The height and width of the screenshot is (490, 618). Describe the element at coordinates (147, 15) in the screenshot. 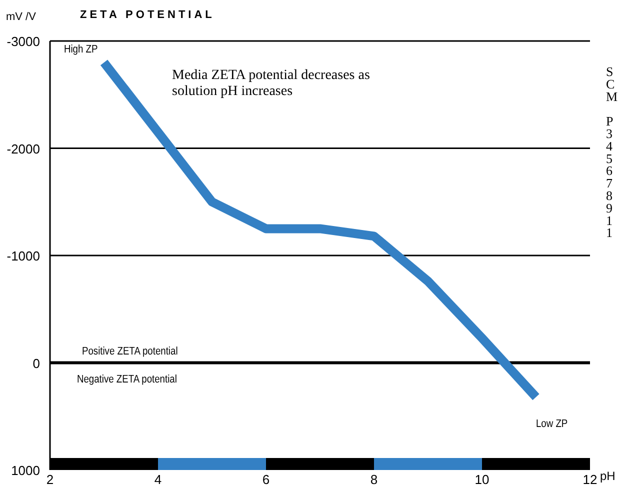

I see `chart-title: ZETA POTENTIAL` at that location.